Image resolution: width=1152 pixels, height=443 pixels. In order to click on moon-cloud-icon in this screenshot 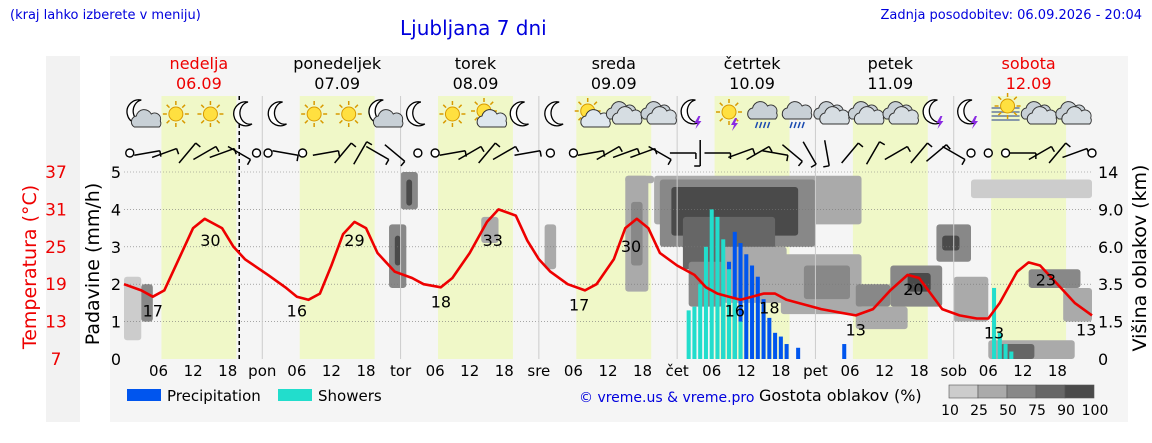, I will do `click(144, 113)`.